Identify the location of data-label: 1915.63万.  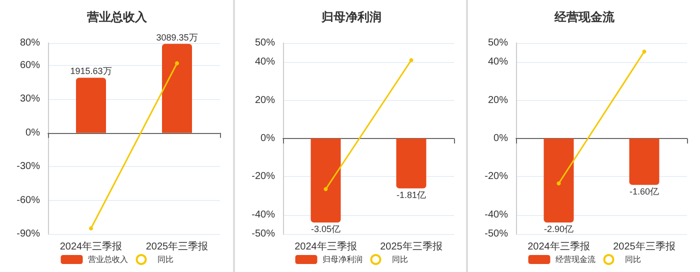
(91, 71).